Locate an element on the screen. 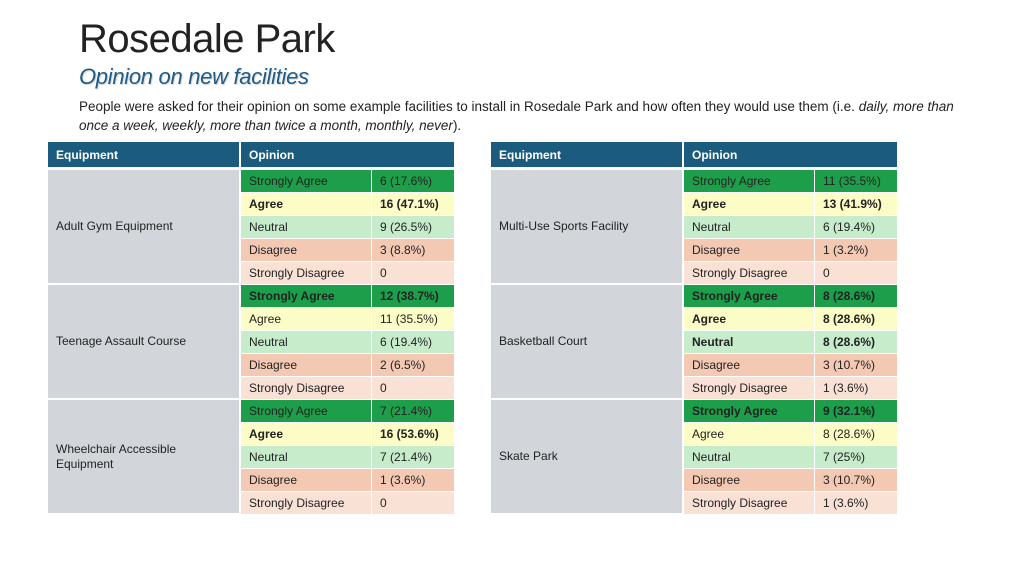  response-count-cell: 12 (38.7%) is located at coordinates (412, 296).